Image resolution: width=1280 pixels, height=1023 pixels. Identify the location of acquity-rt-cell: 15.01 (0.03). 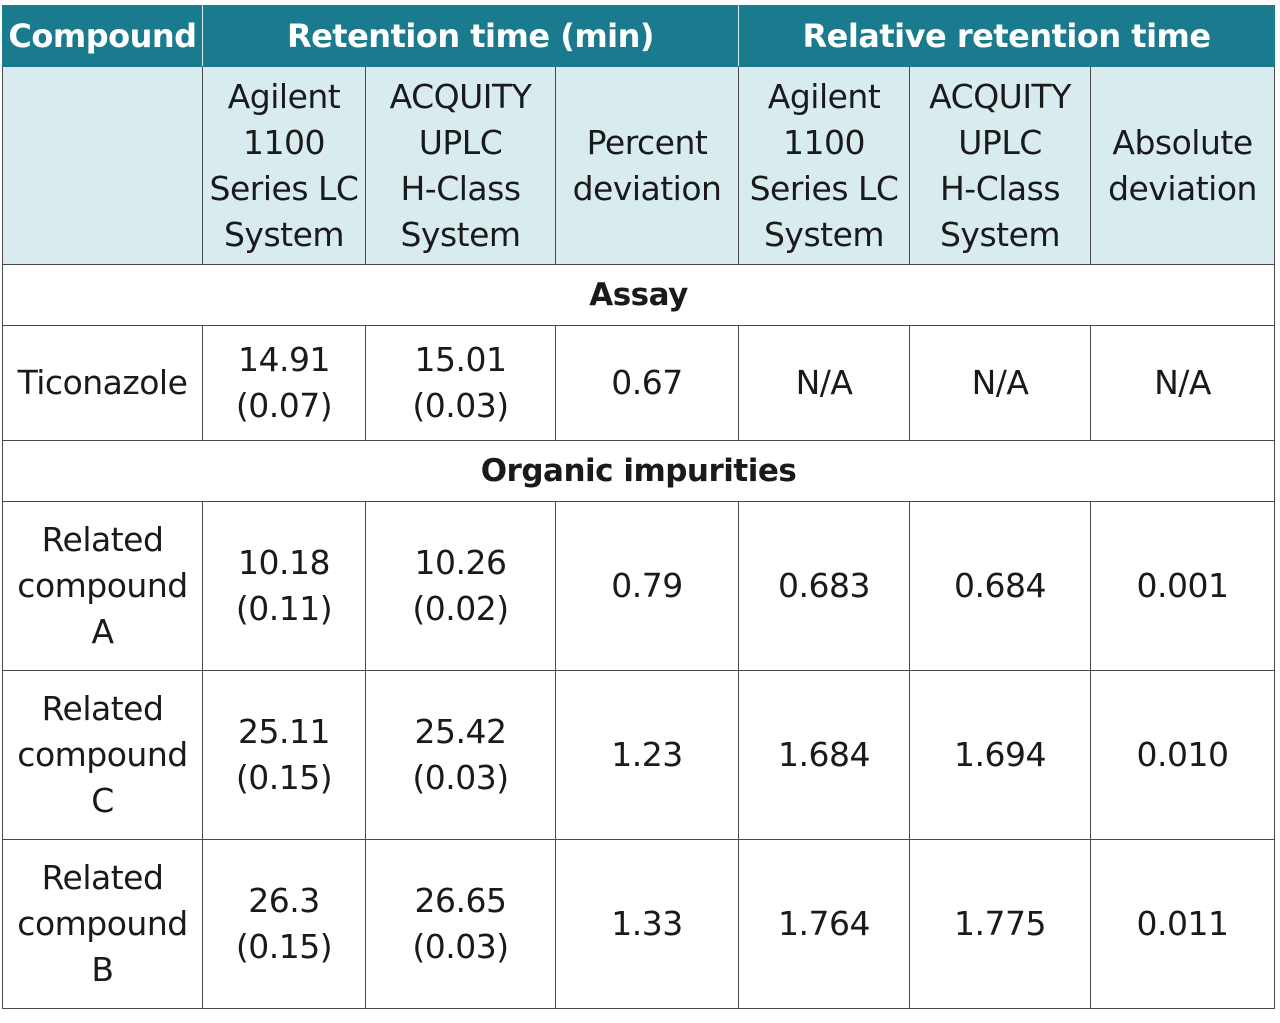
(460, 383).